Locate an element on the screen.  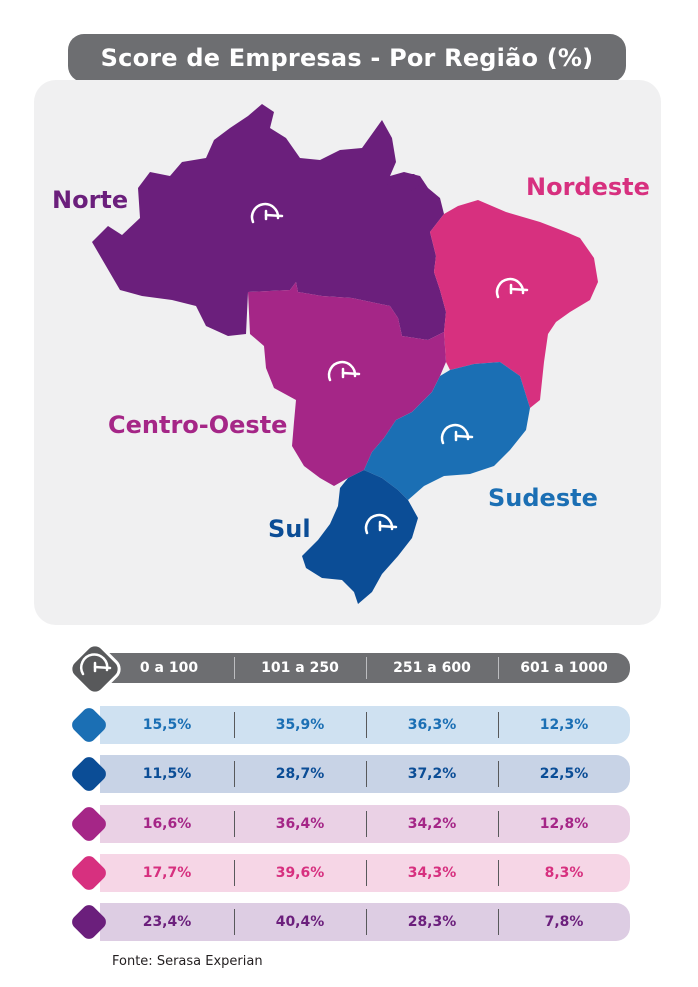
table-cell: 12,8% is located at coordinates (564, 824).